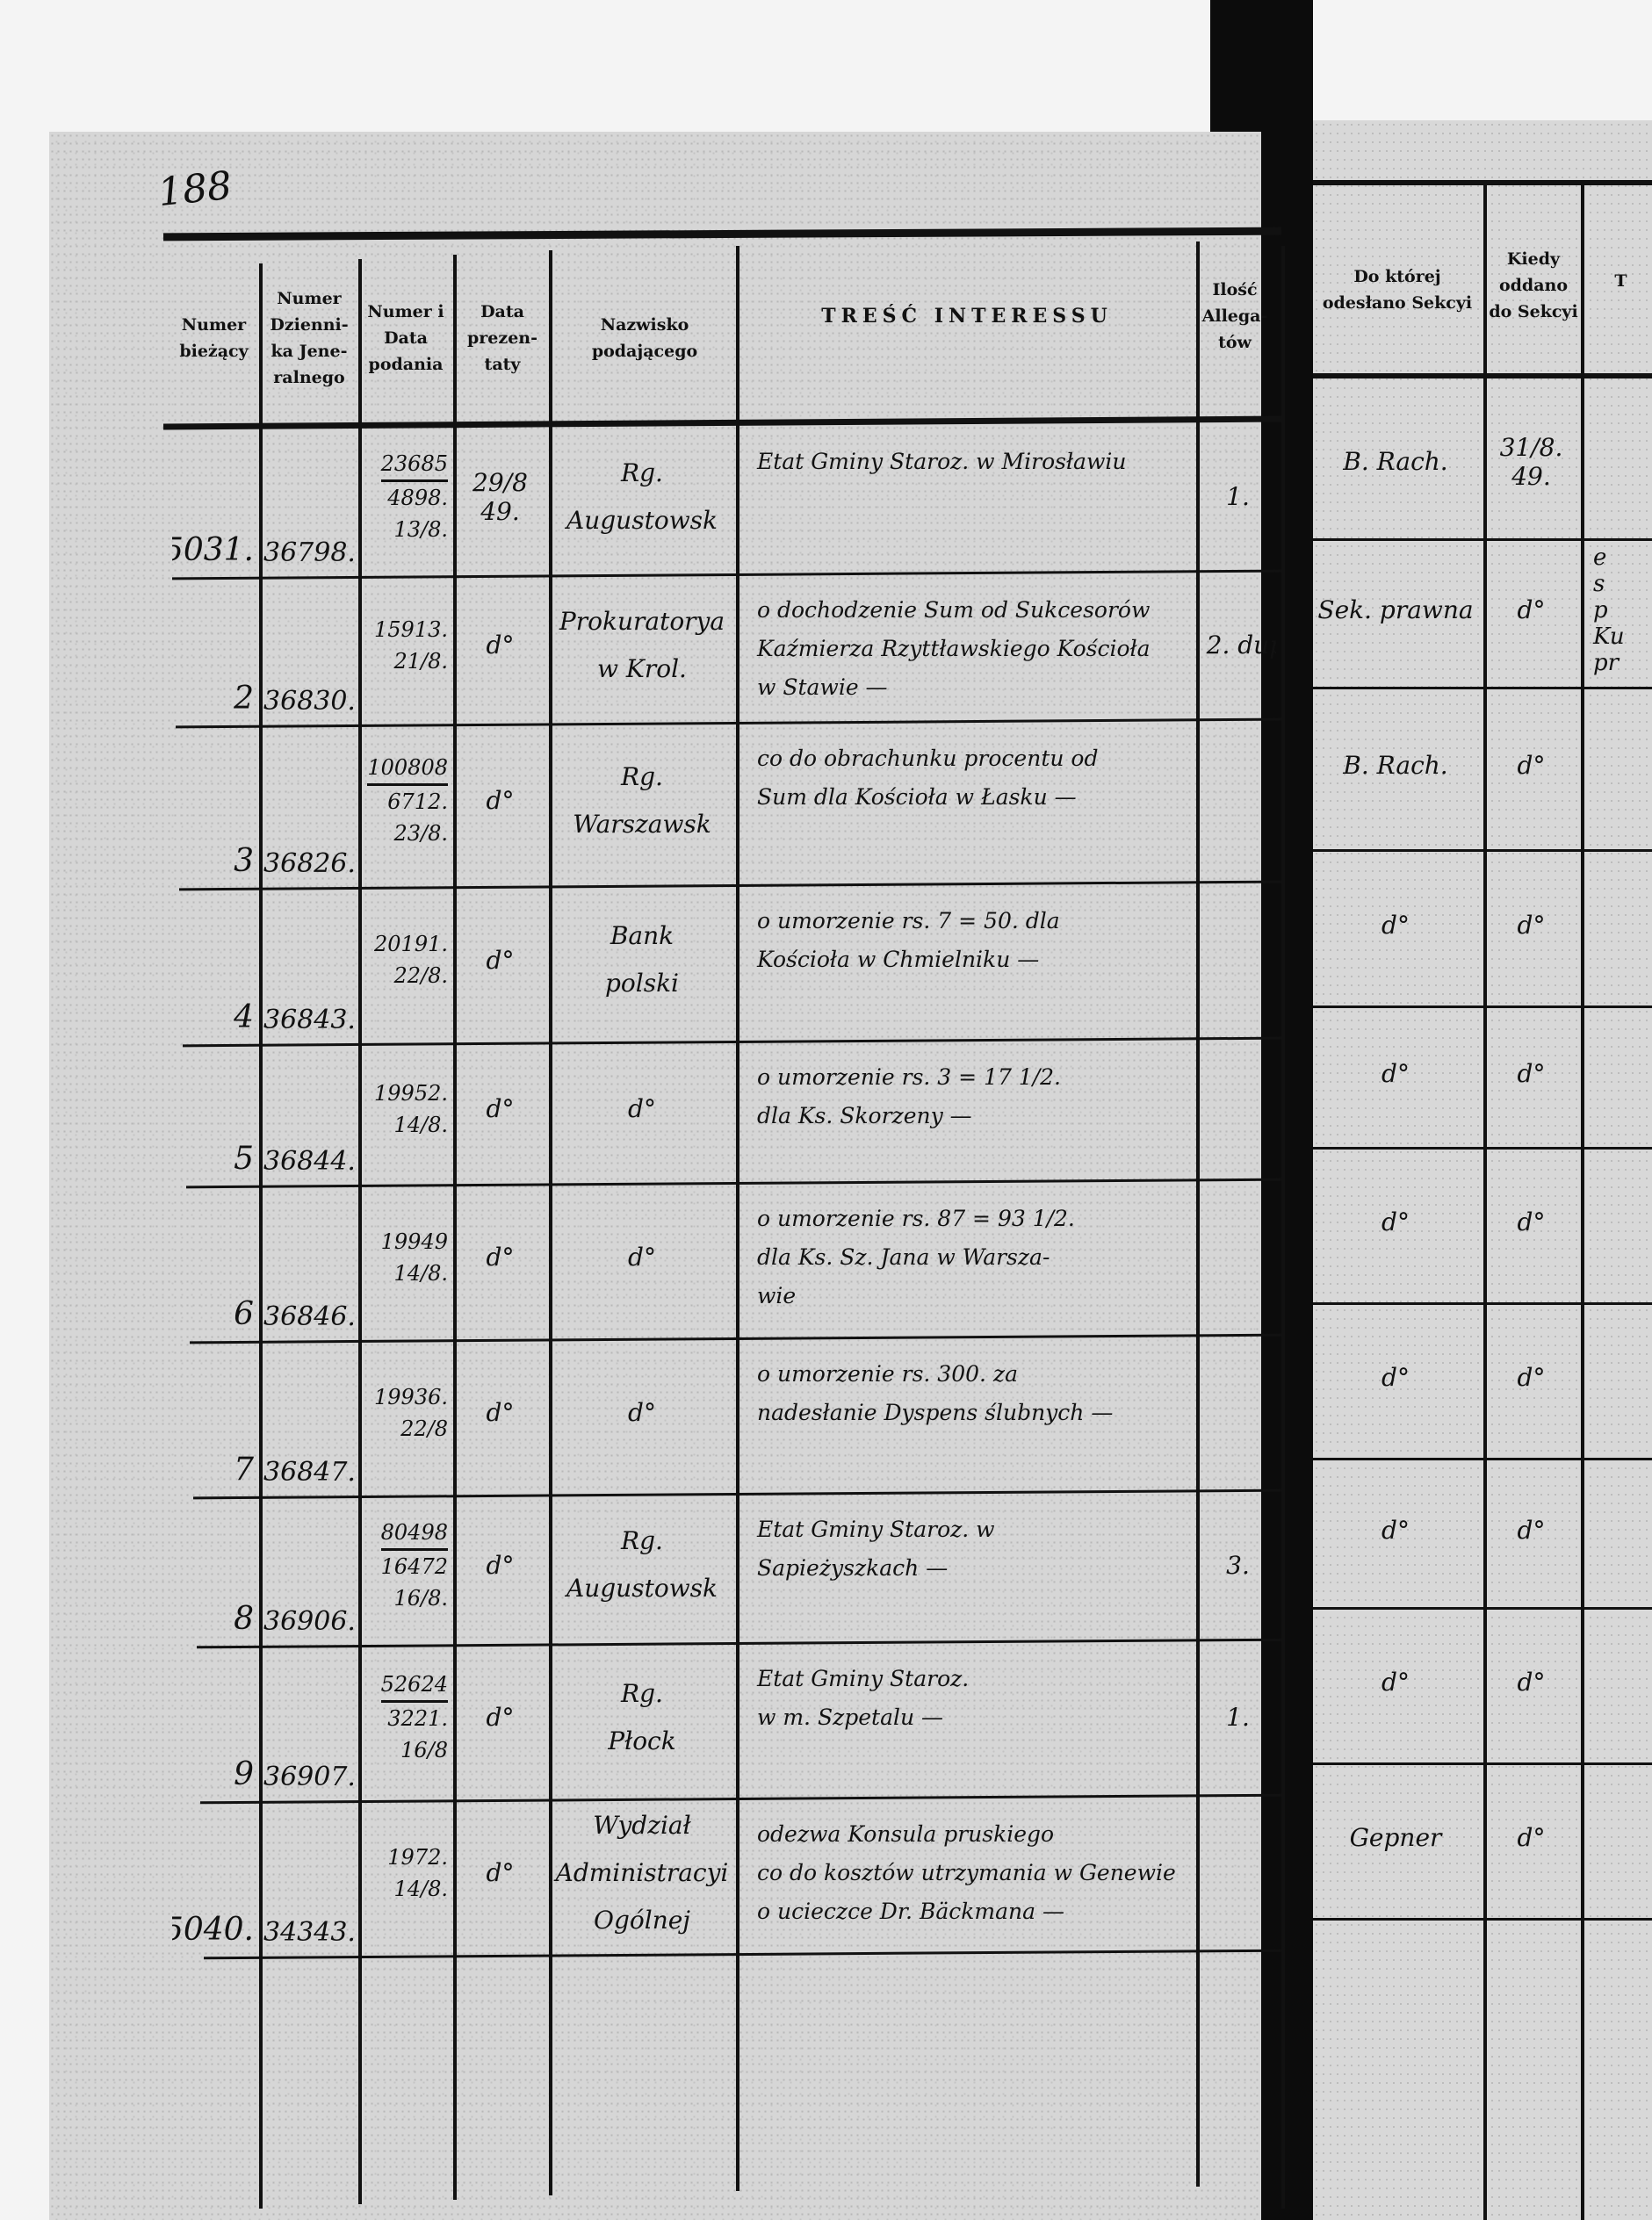 Image resolution: width=1652 pixels, height=2220 pixels. What do you see at coordinates (1395, 924) in the screenshot?
I see `cell-sekcja: d°` at bounding box center [1395, 924].